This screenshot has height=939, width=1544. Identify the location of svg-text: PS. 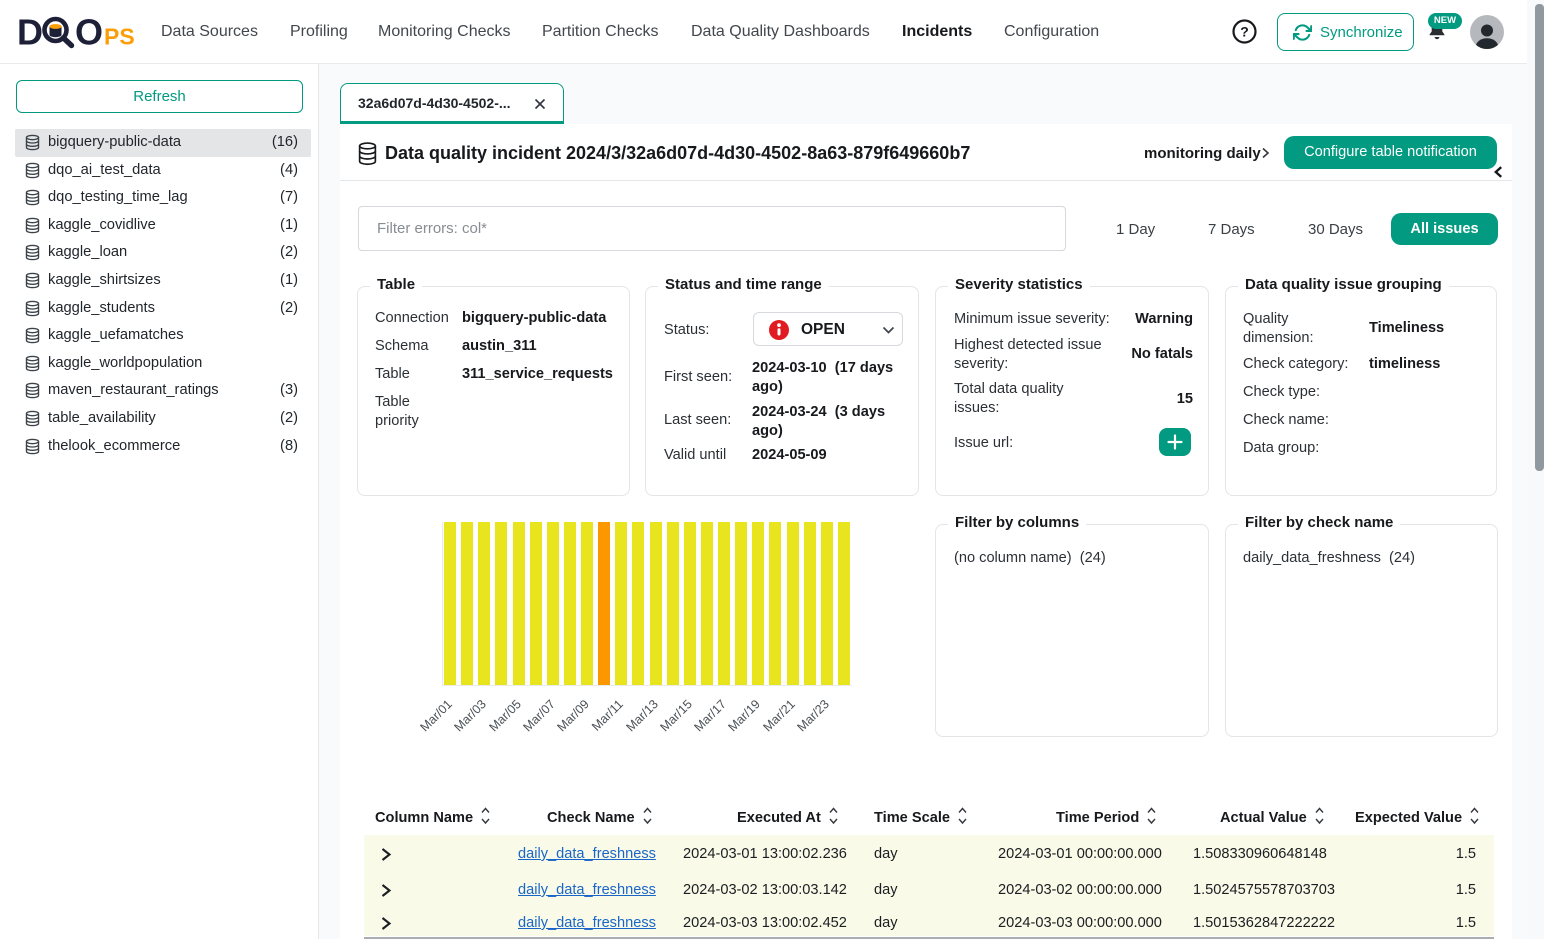
(119, 37).